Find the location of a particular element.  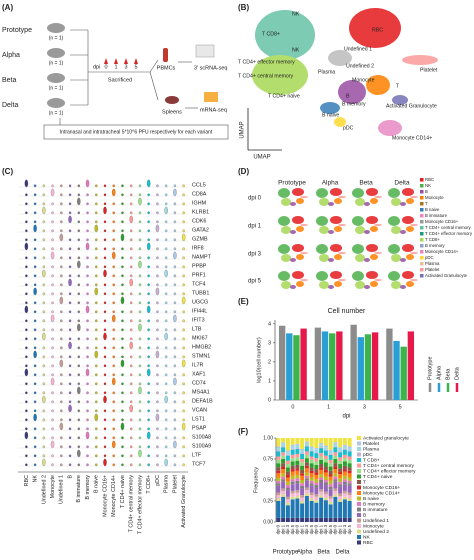

gene-label: PSAP is located at coordinates (199, 428).